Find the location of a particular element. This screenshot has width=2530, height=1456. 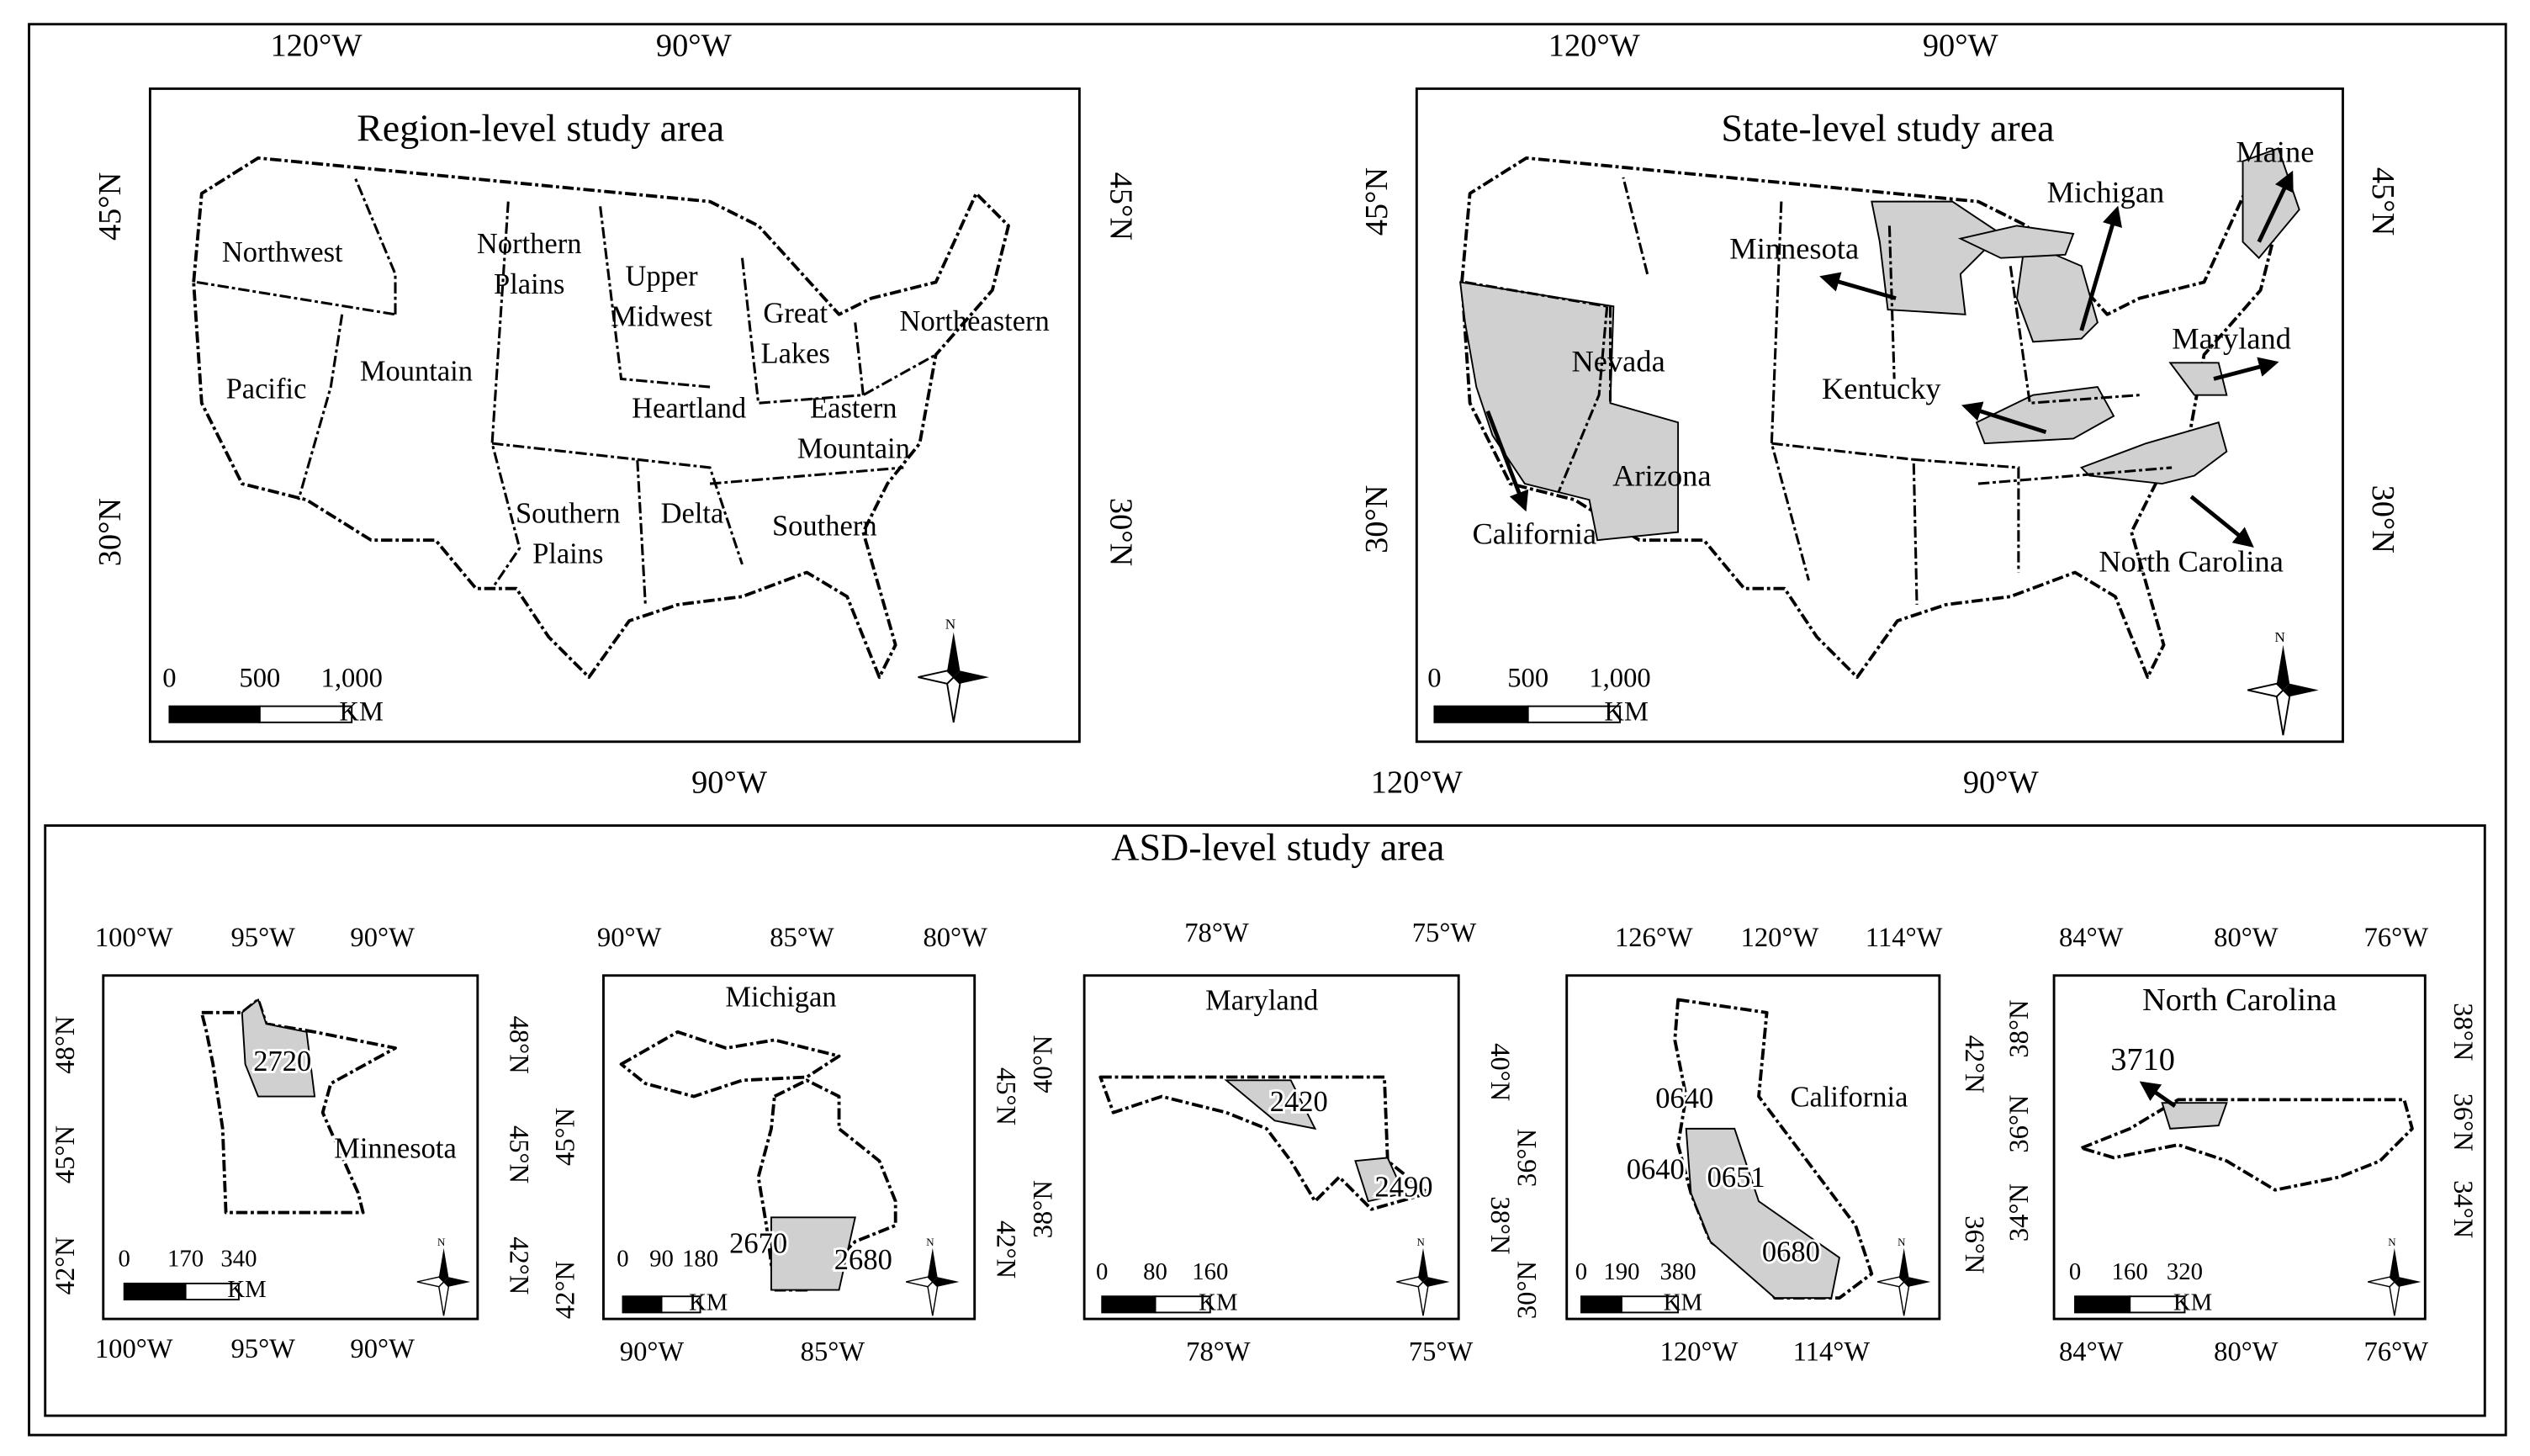

map-label: Arizona is located at coordinates (1661, 476).